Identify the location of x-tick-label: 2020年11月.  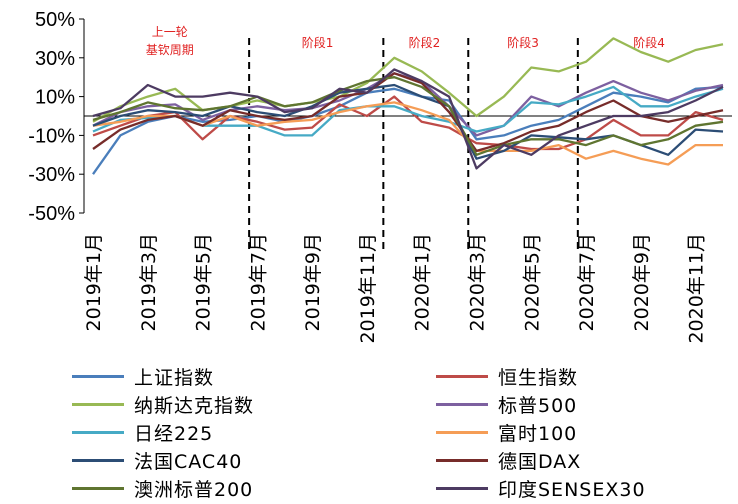
(697, 288).